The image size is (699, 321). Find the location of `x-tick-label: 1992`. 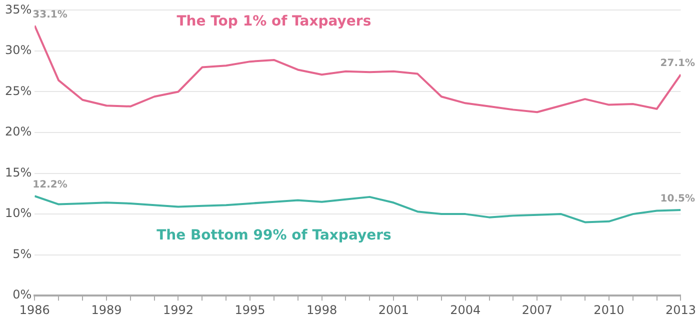

x-tick-label: 1992 is located at coordinates (178, 309).